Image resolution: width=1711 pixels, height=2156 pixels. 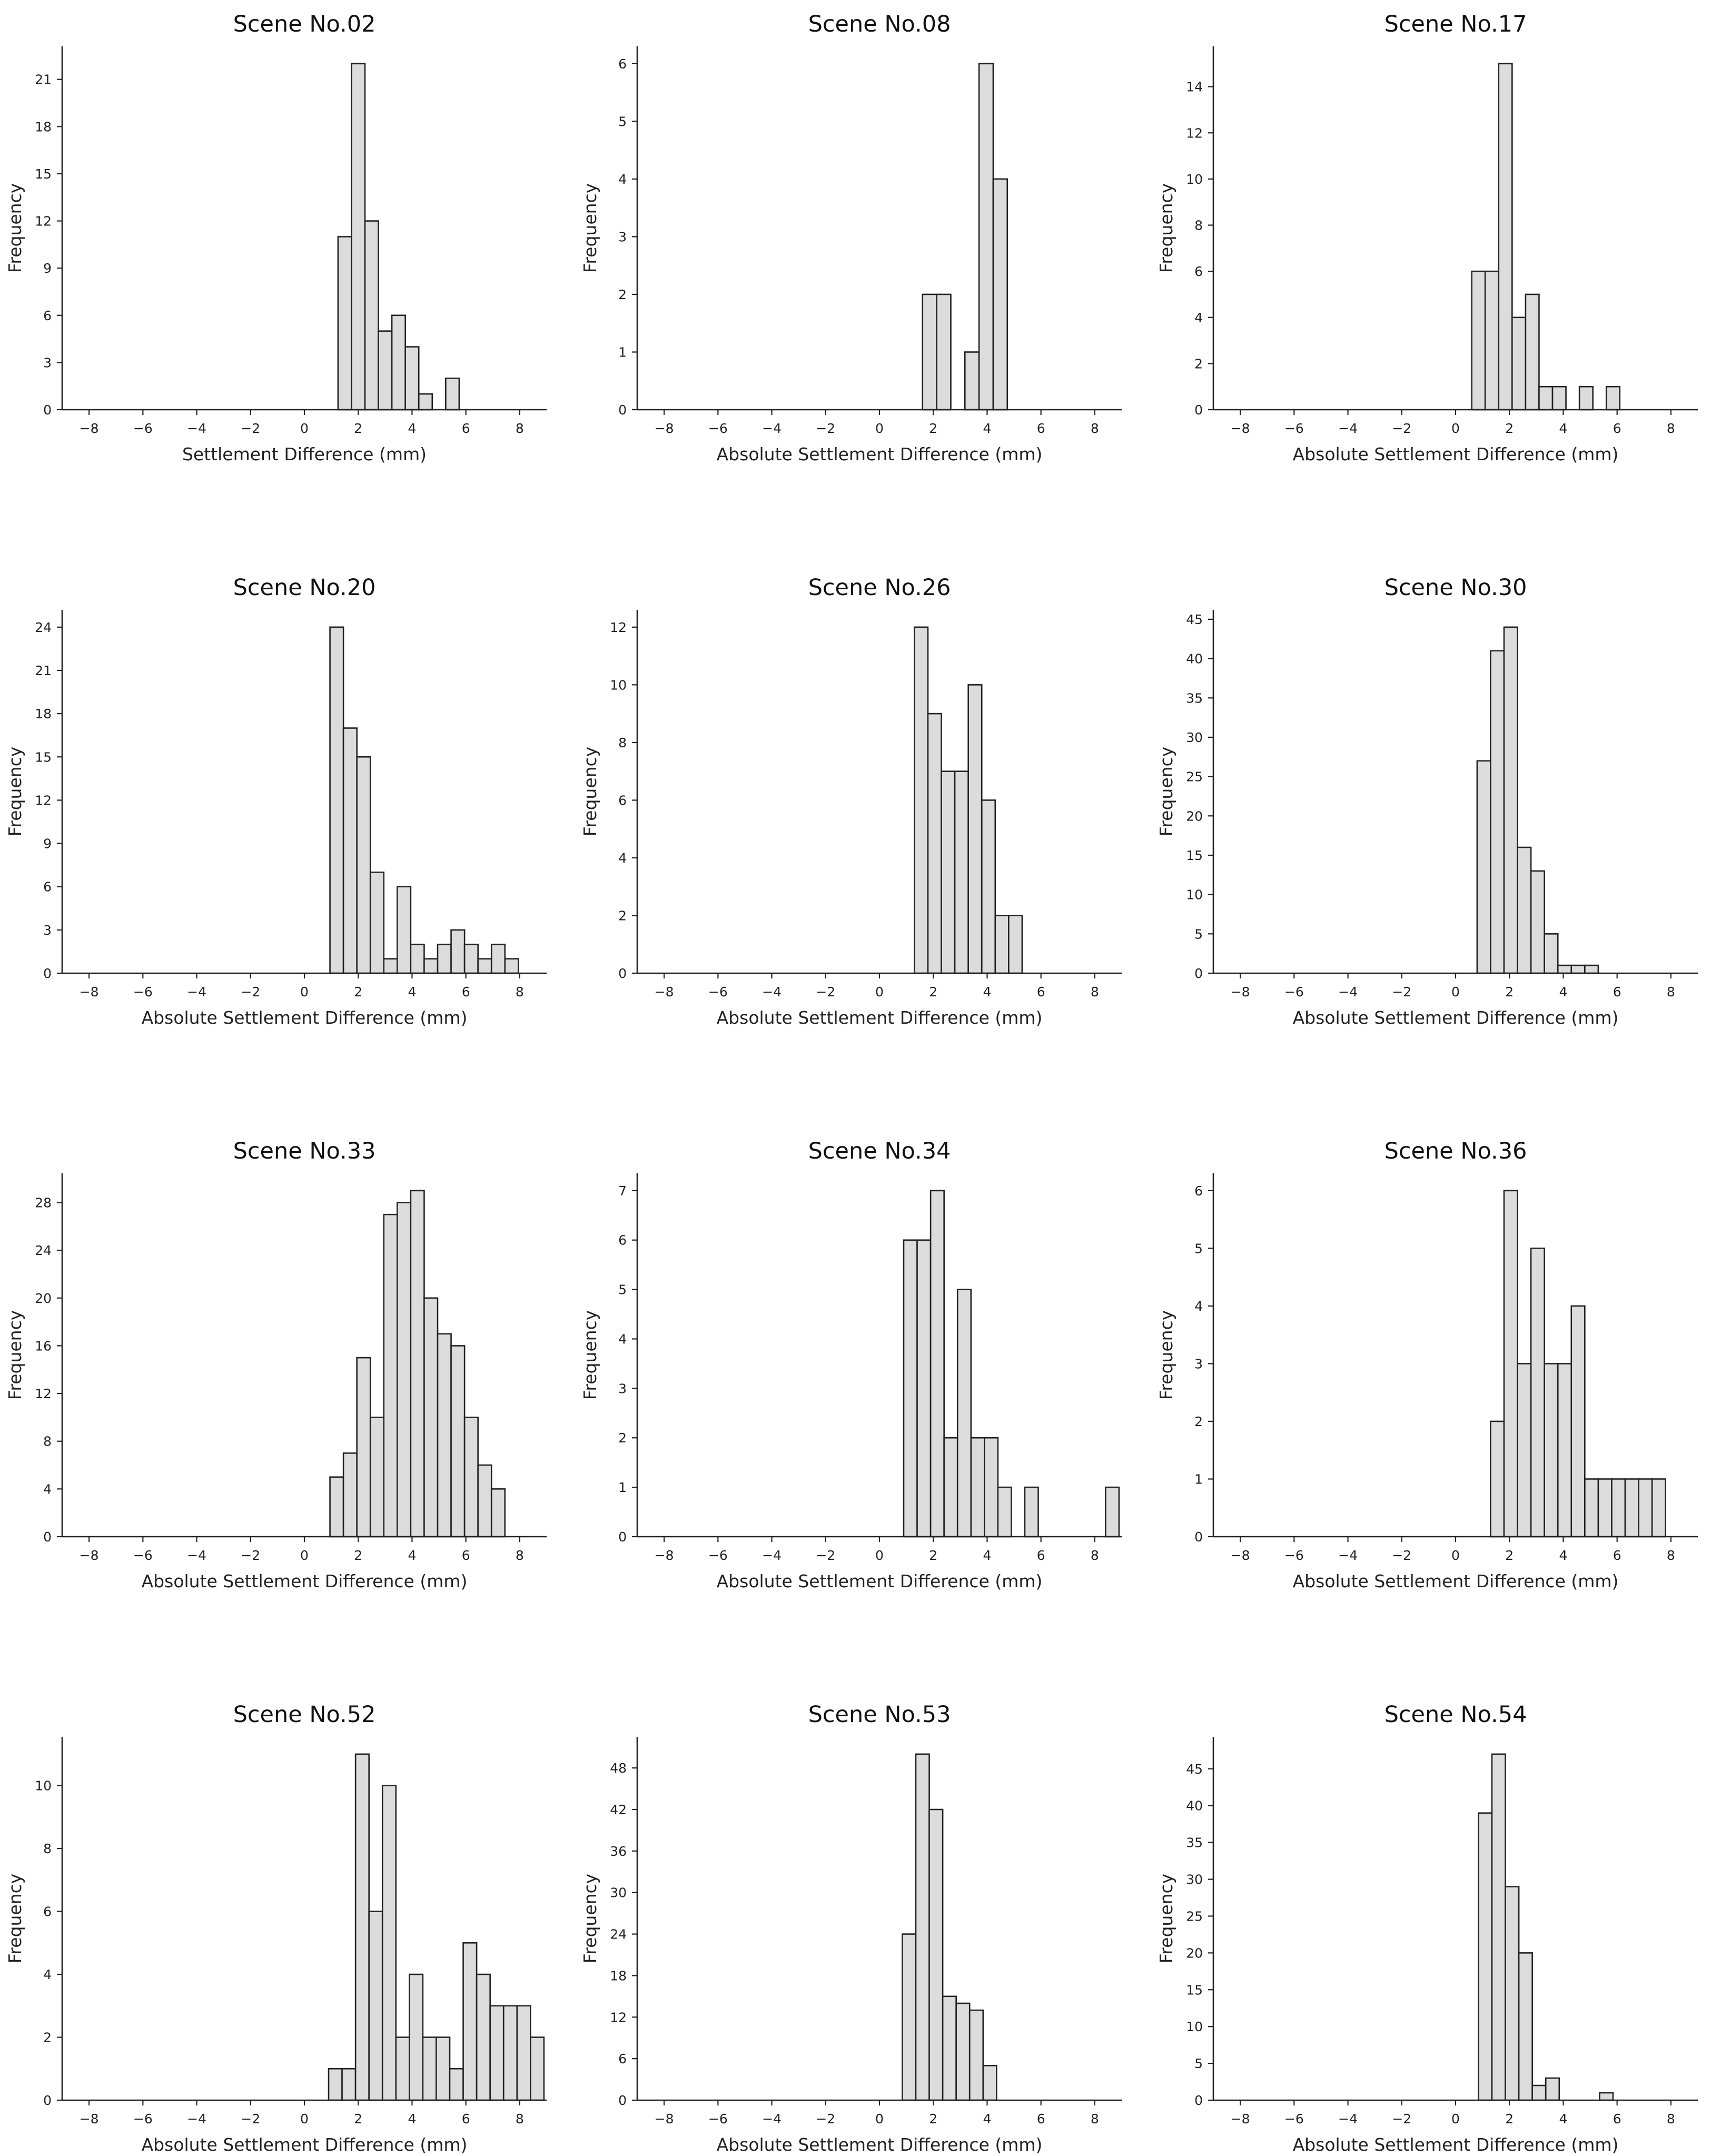 What do you see at coordinates (304, 1151) in the screenshot?
I see `chart-title: Scene No.33` at bounding box center [304, 1151].